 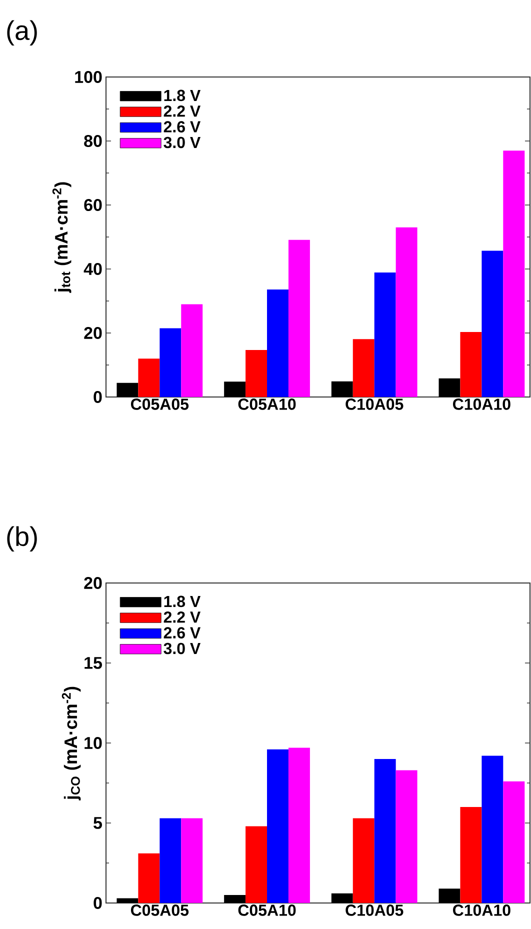 What do you see at coordinates (62, 237) in the screenshot?
I see `y-axis-title: j$_{tot}$ (mA·cm$^{-2}$)` at bounding box center [62, 237].